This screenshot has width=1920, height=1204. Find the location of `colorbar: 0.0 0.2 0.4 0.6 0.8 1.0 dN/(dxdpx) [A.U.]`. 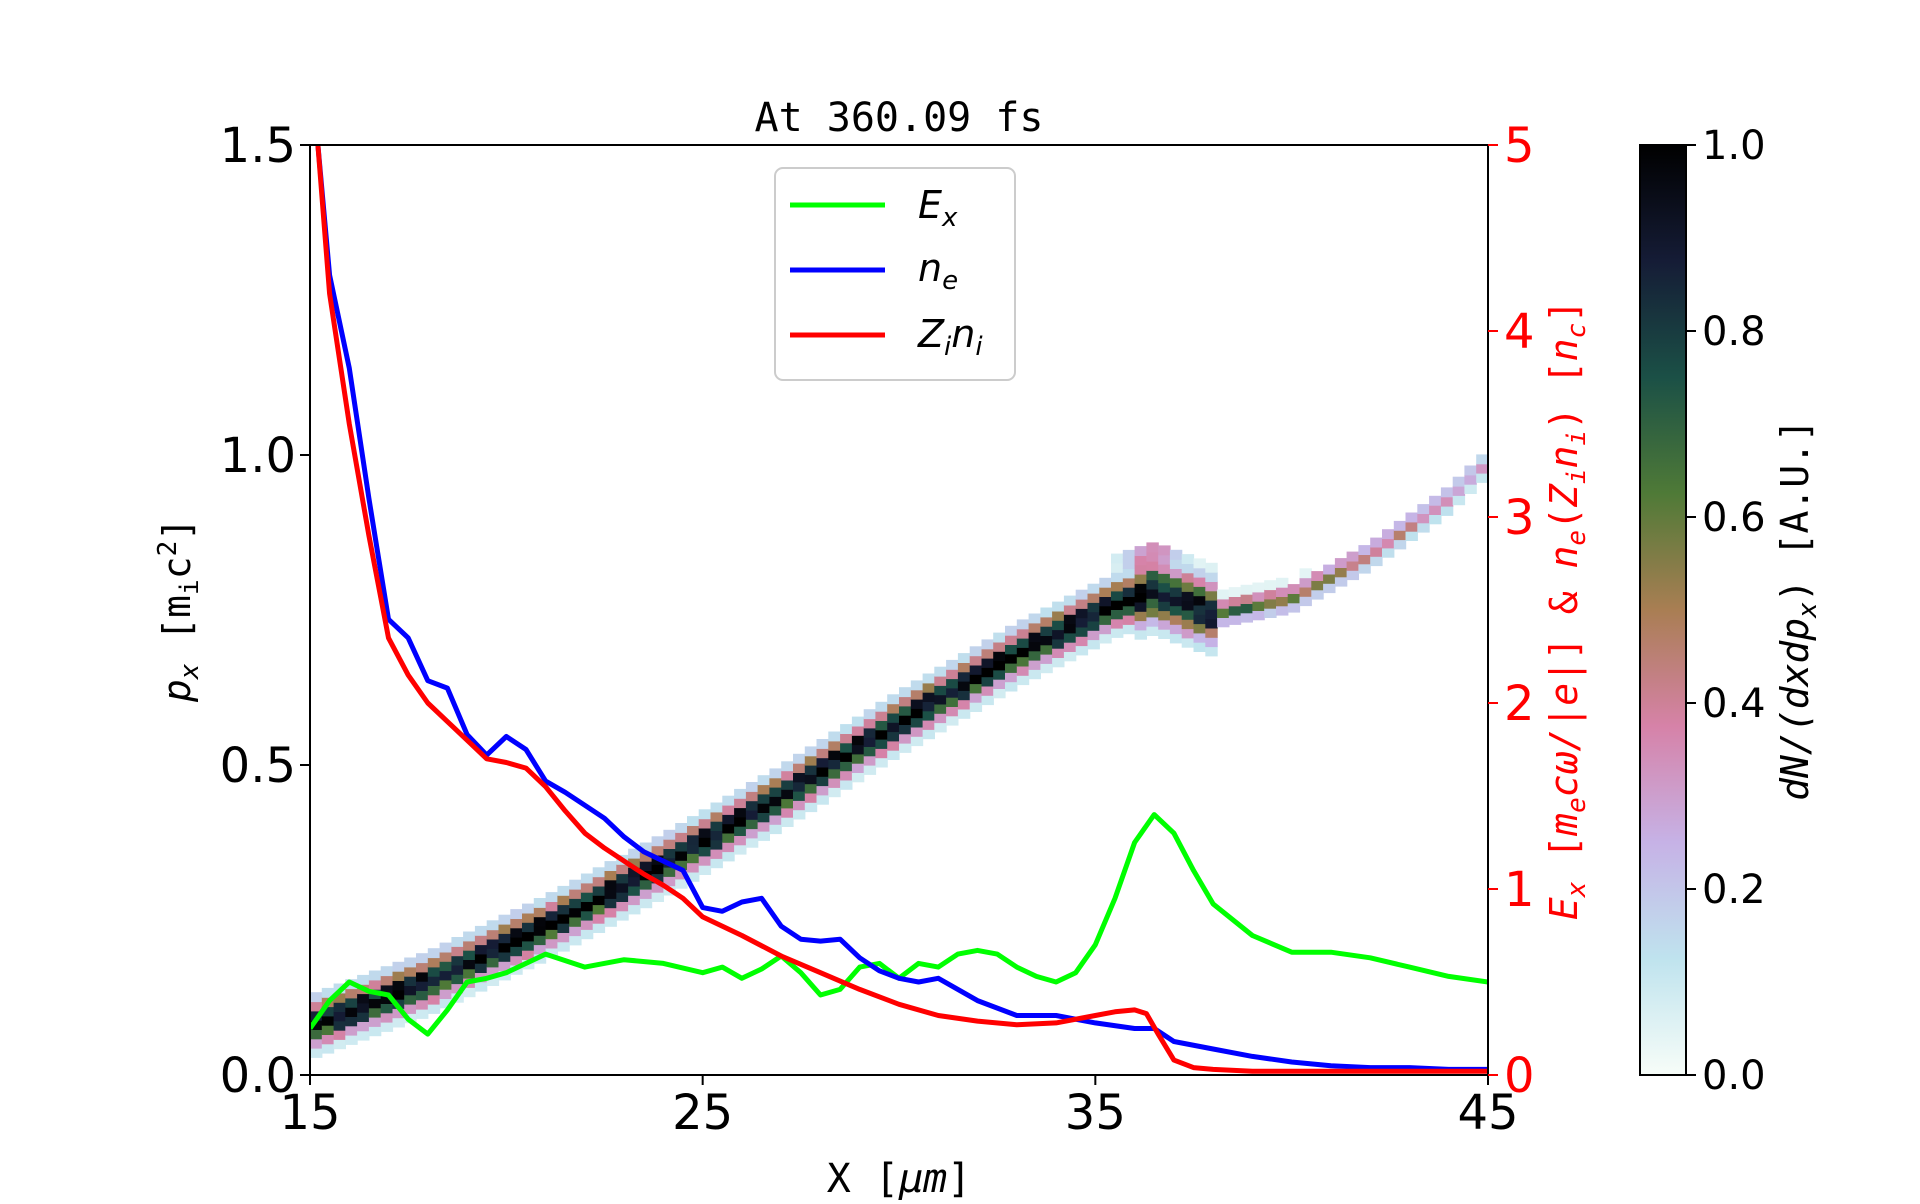

colorbar: 0.0 0.2 0.4 0.6 0.8 1.0 dN/(dxdpx) [A.U.] is located at coordinates (1731, 611).